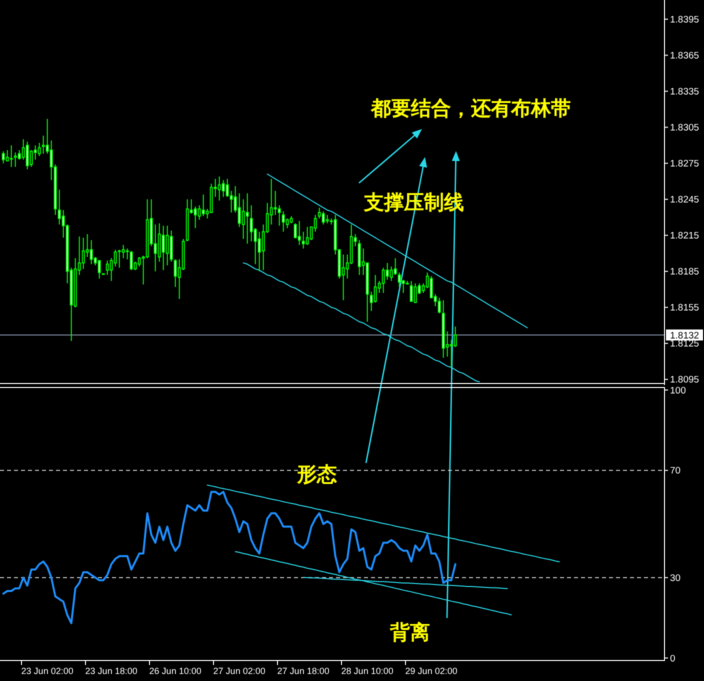 The height and width of the screenshot is (681, 704). What do you see at coordinates (685, 56) in the screenshot?
I see `y-tick-label: 1.8365` at bounding box center [685, 56].